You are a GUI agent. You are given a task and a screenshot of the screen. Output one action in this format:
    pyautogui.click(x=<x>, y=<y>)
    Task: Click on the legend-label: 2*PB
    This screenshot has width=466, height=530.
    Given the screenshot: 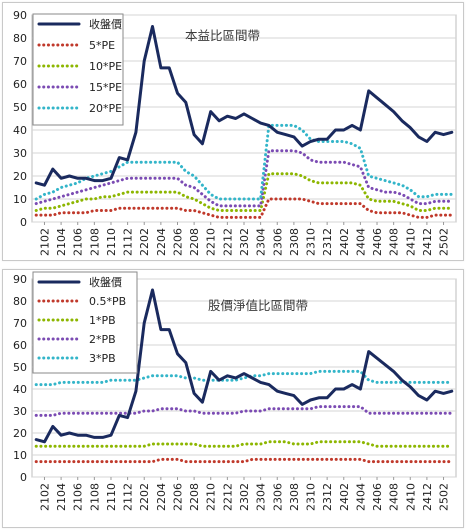 What is the action you would take?
    pyautogui.click(x=102, y=339)
    